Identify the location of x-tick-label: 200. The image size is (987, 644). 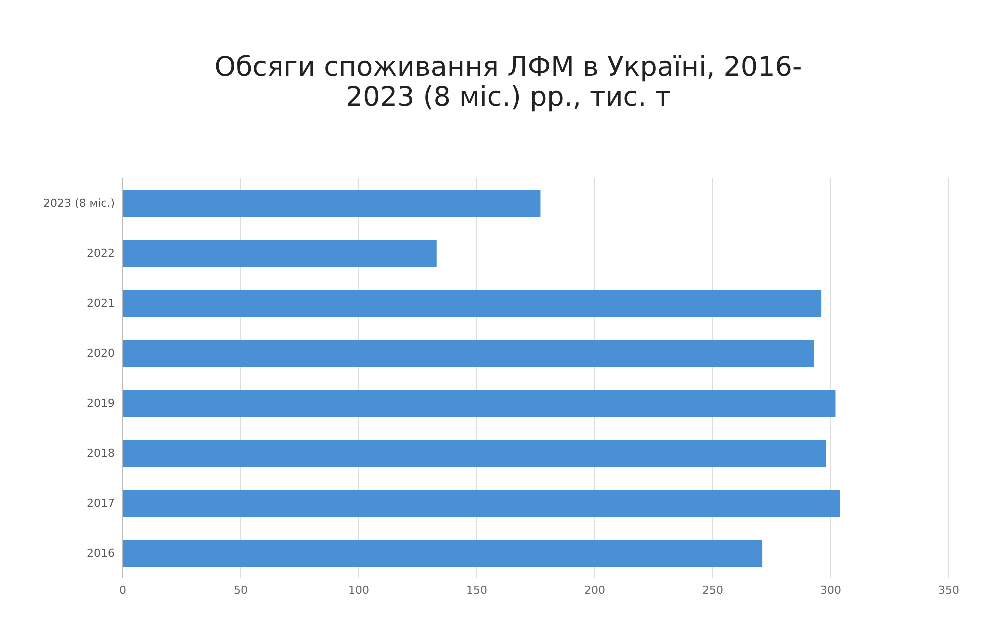
(595, 590).